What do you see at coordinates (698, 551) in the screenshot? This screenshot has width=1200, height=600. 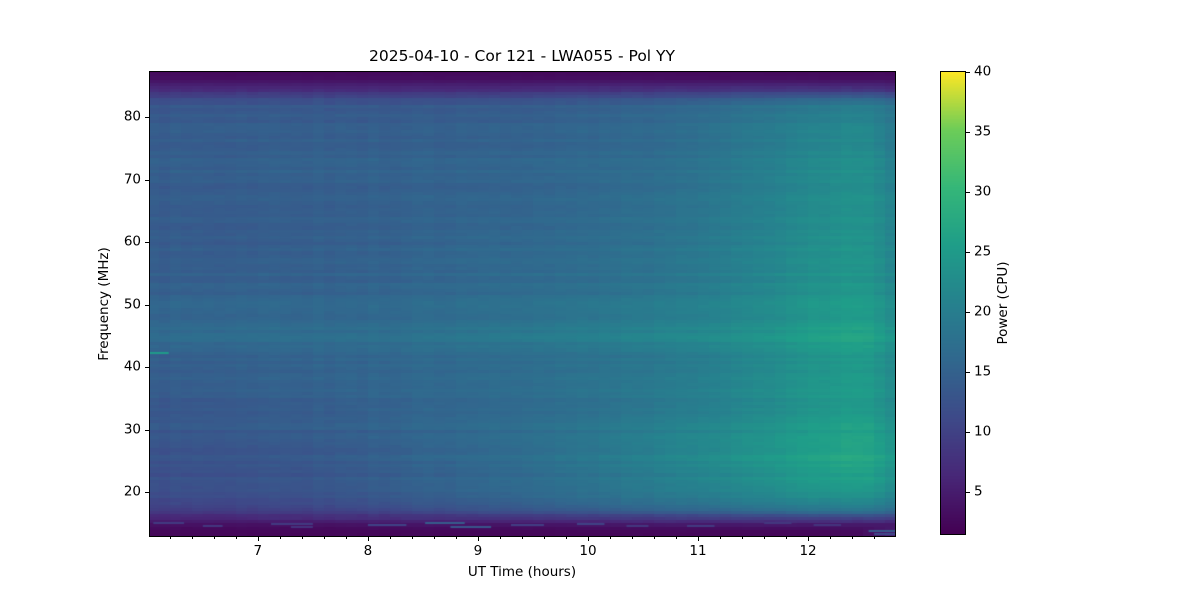 I see `x-tick-label: 11` at bounding box center [698, 551].